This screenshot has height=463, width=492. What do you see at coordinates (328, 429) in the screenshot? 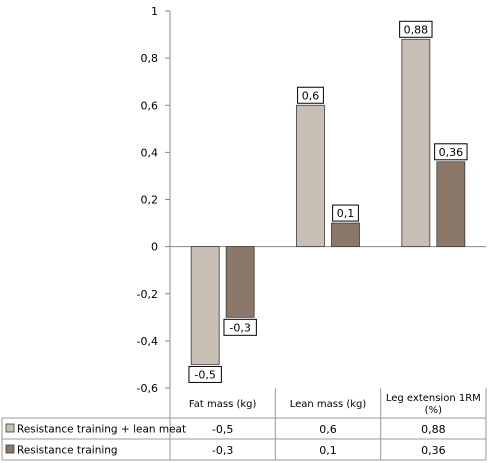
I see `table-cell-value: 0,6` at bounding box center [328, 429].